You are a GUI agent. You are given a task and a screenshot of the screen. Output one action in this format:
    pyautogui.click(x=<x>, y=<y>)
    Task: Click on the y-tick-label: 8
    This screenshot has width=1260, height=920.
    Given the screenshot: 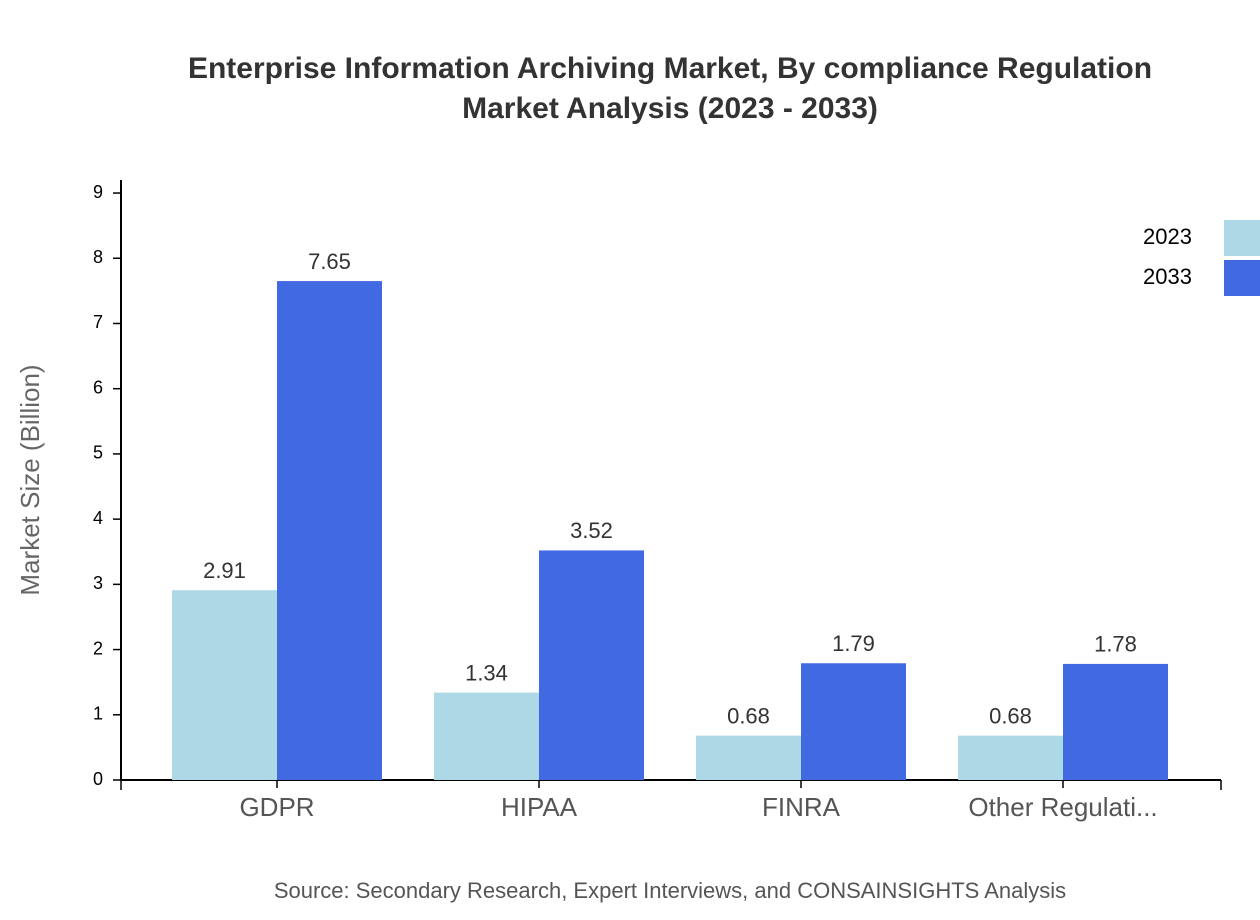 What is the action you would take?
    pyautogui.click(x=98, y=257)
    